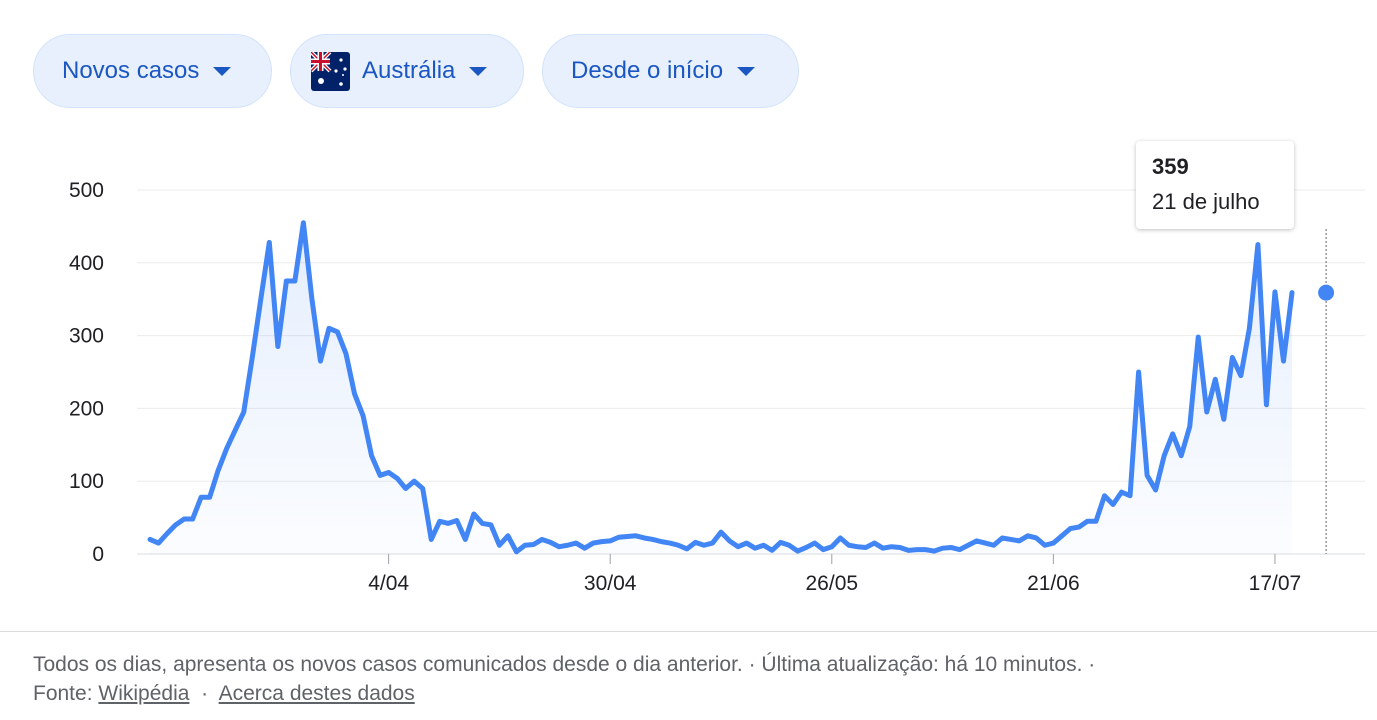 The height and width of the screenshot is (720, 1377). What do you see at coordinates (86, 190) in the screenshot?
I see `y-tick-label: 500` at bounding box center [86, 190].